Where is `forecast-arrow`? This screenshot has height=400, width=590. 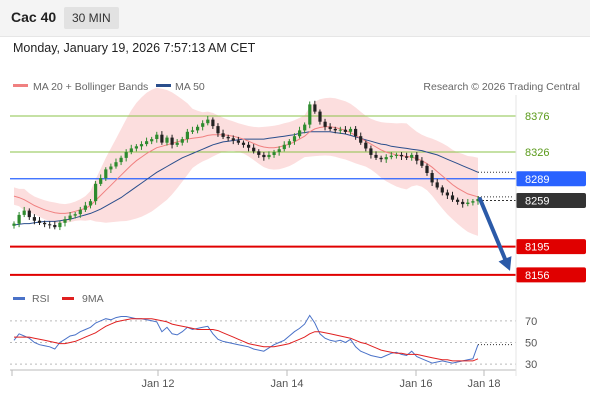 forecast-arrow is located at coordinates (495, 234).